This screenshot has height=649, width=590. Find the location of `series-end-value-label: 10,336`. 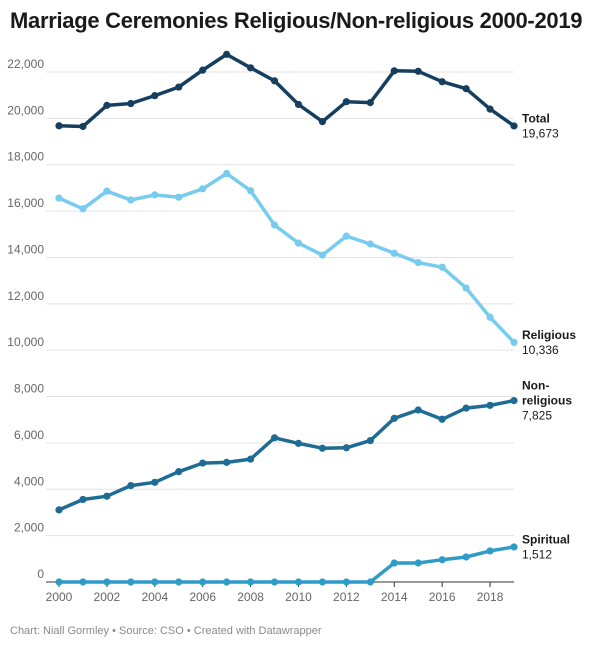

series-end-value-label: 10,336 is located at coordinates (540, 350).